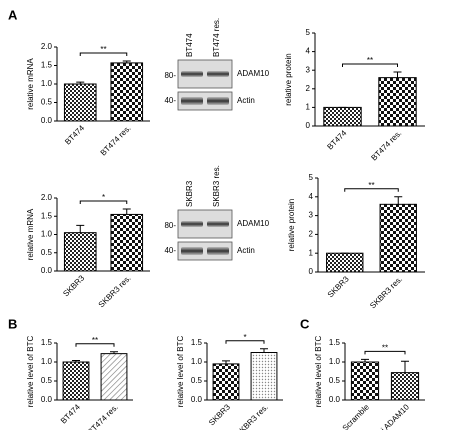 This screenshot has height=430, width=450. What do you see at coordinates (189, 45) in the screenshot?
I see `lane-label: BT474` at bounding box center [189, 45].